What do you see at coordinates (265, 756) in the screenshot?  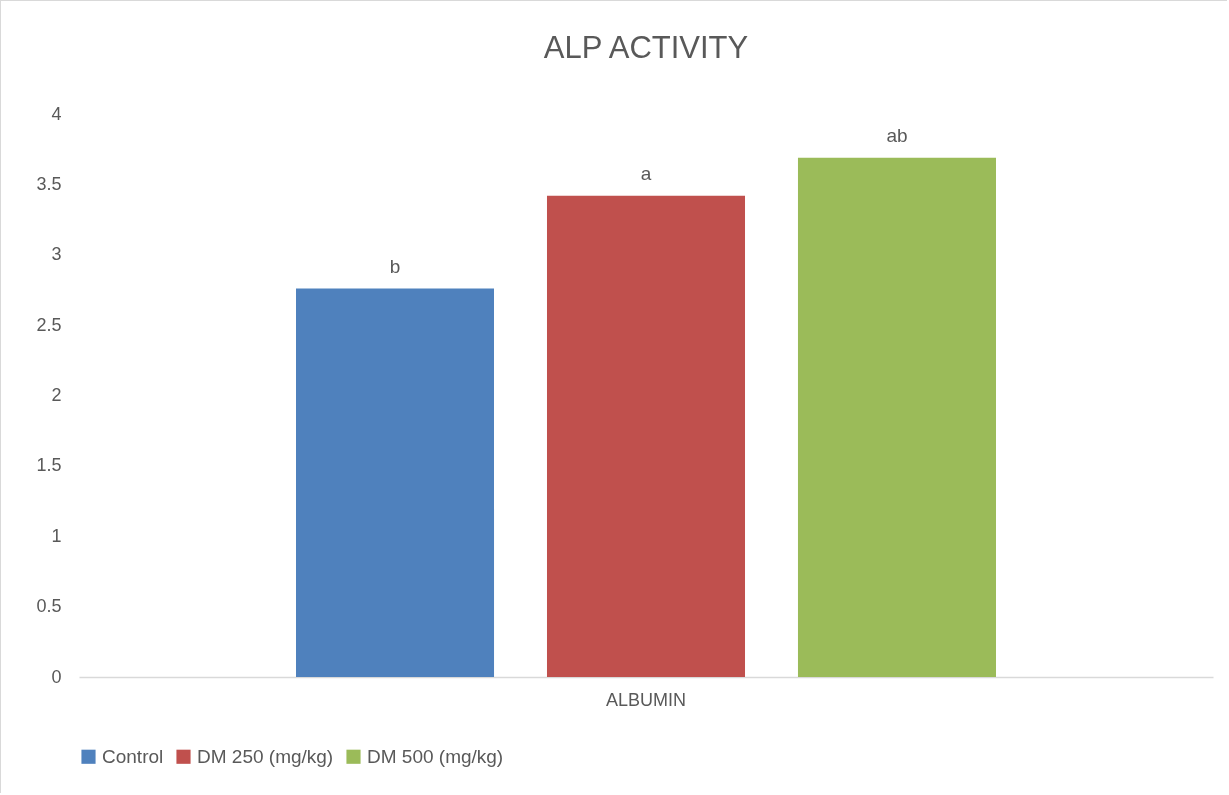 I see `legend-label: DM 250 (mg/kg)` at bounding box center [265, 756].